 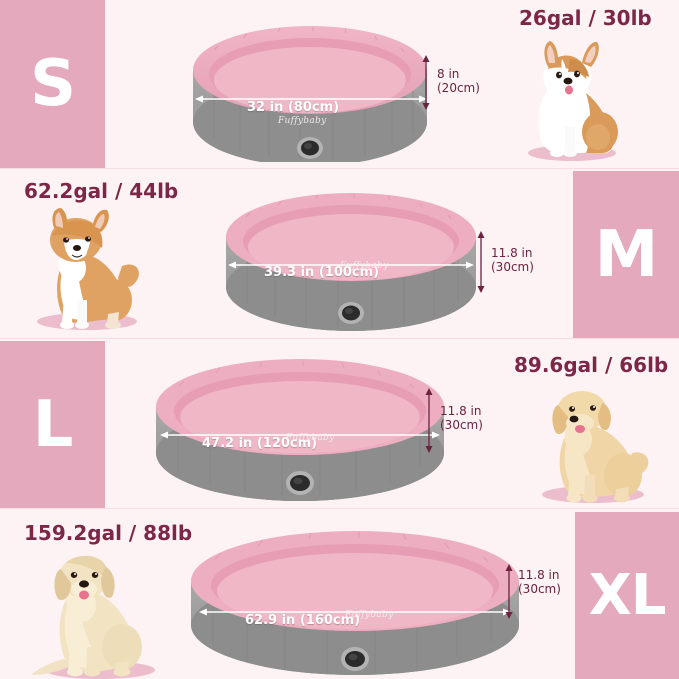 I want to click on height-label-l: 11.8 in (30cm), so click(x=461, y=418).